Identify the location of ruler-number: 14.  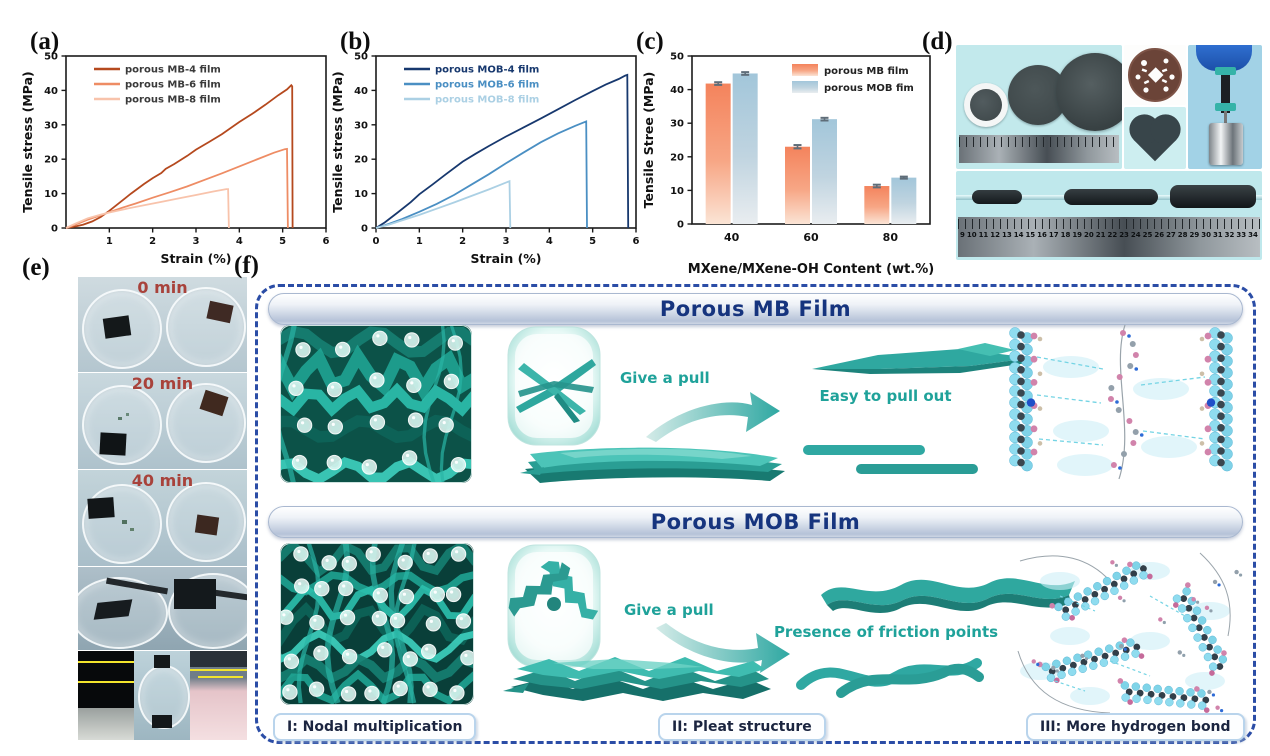
(1018, 235).